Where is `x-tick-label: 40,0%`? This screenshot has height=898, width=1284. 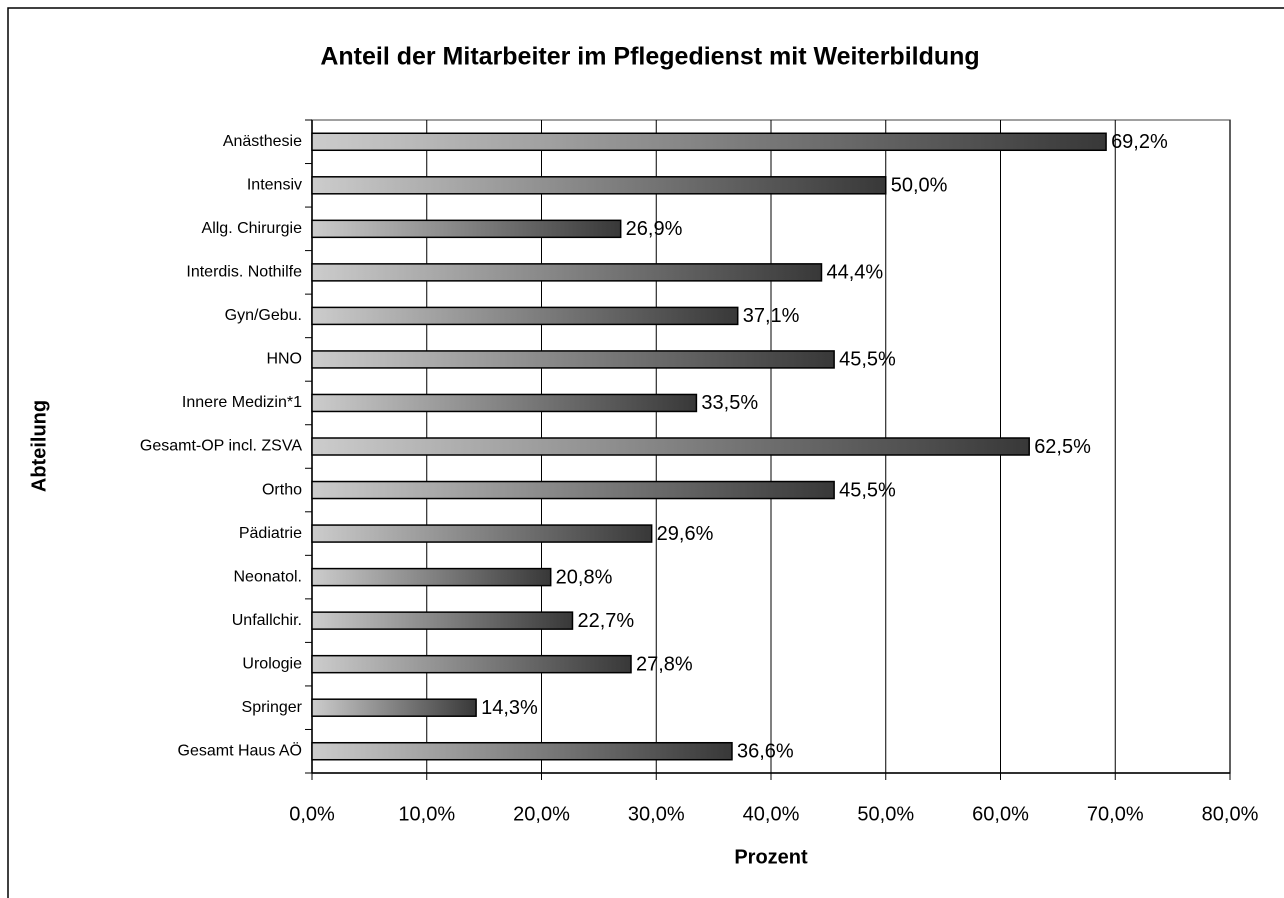
x-tick-label: 40,0% is located at coordinates (771, 814).